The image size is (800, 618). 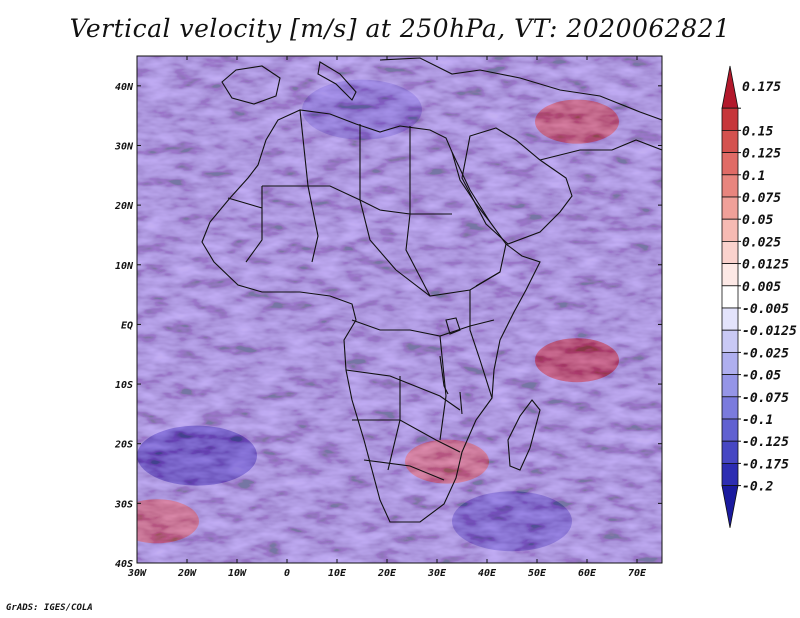 What do you see at coordinates (765, 265) in the screenshot?
I see `colorbar-label: 0.0125` at bounding box center [765, 265].